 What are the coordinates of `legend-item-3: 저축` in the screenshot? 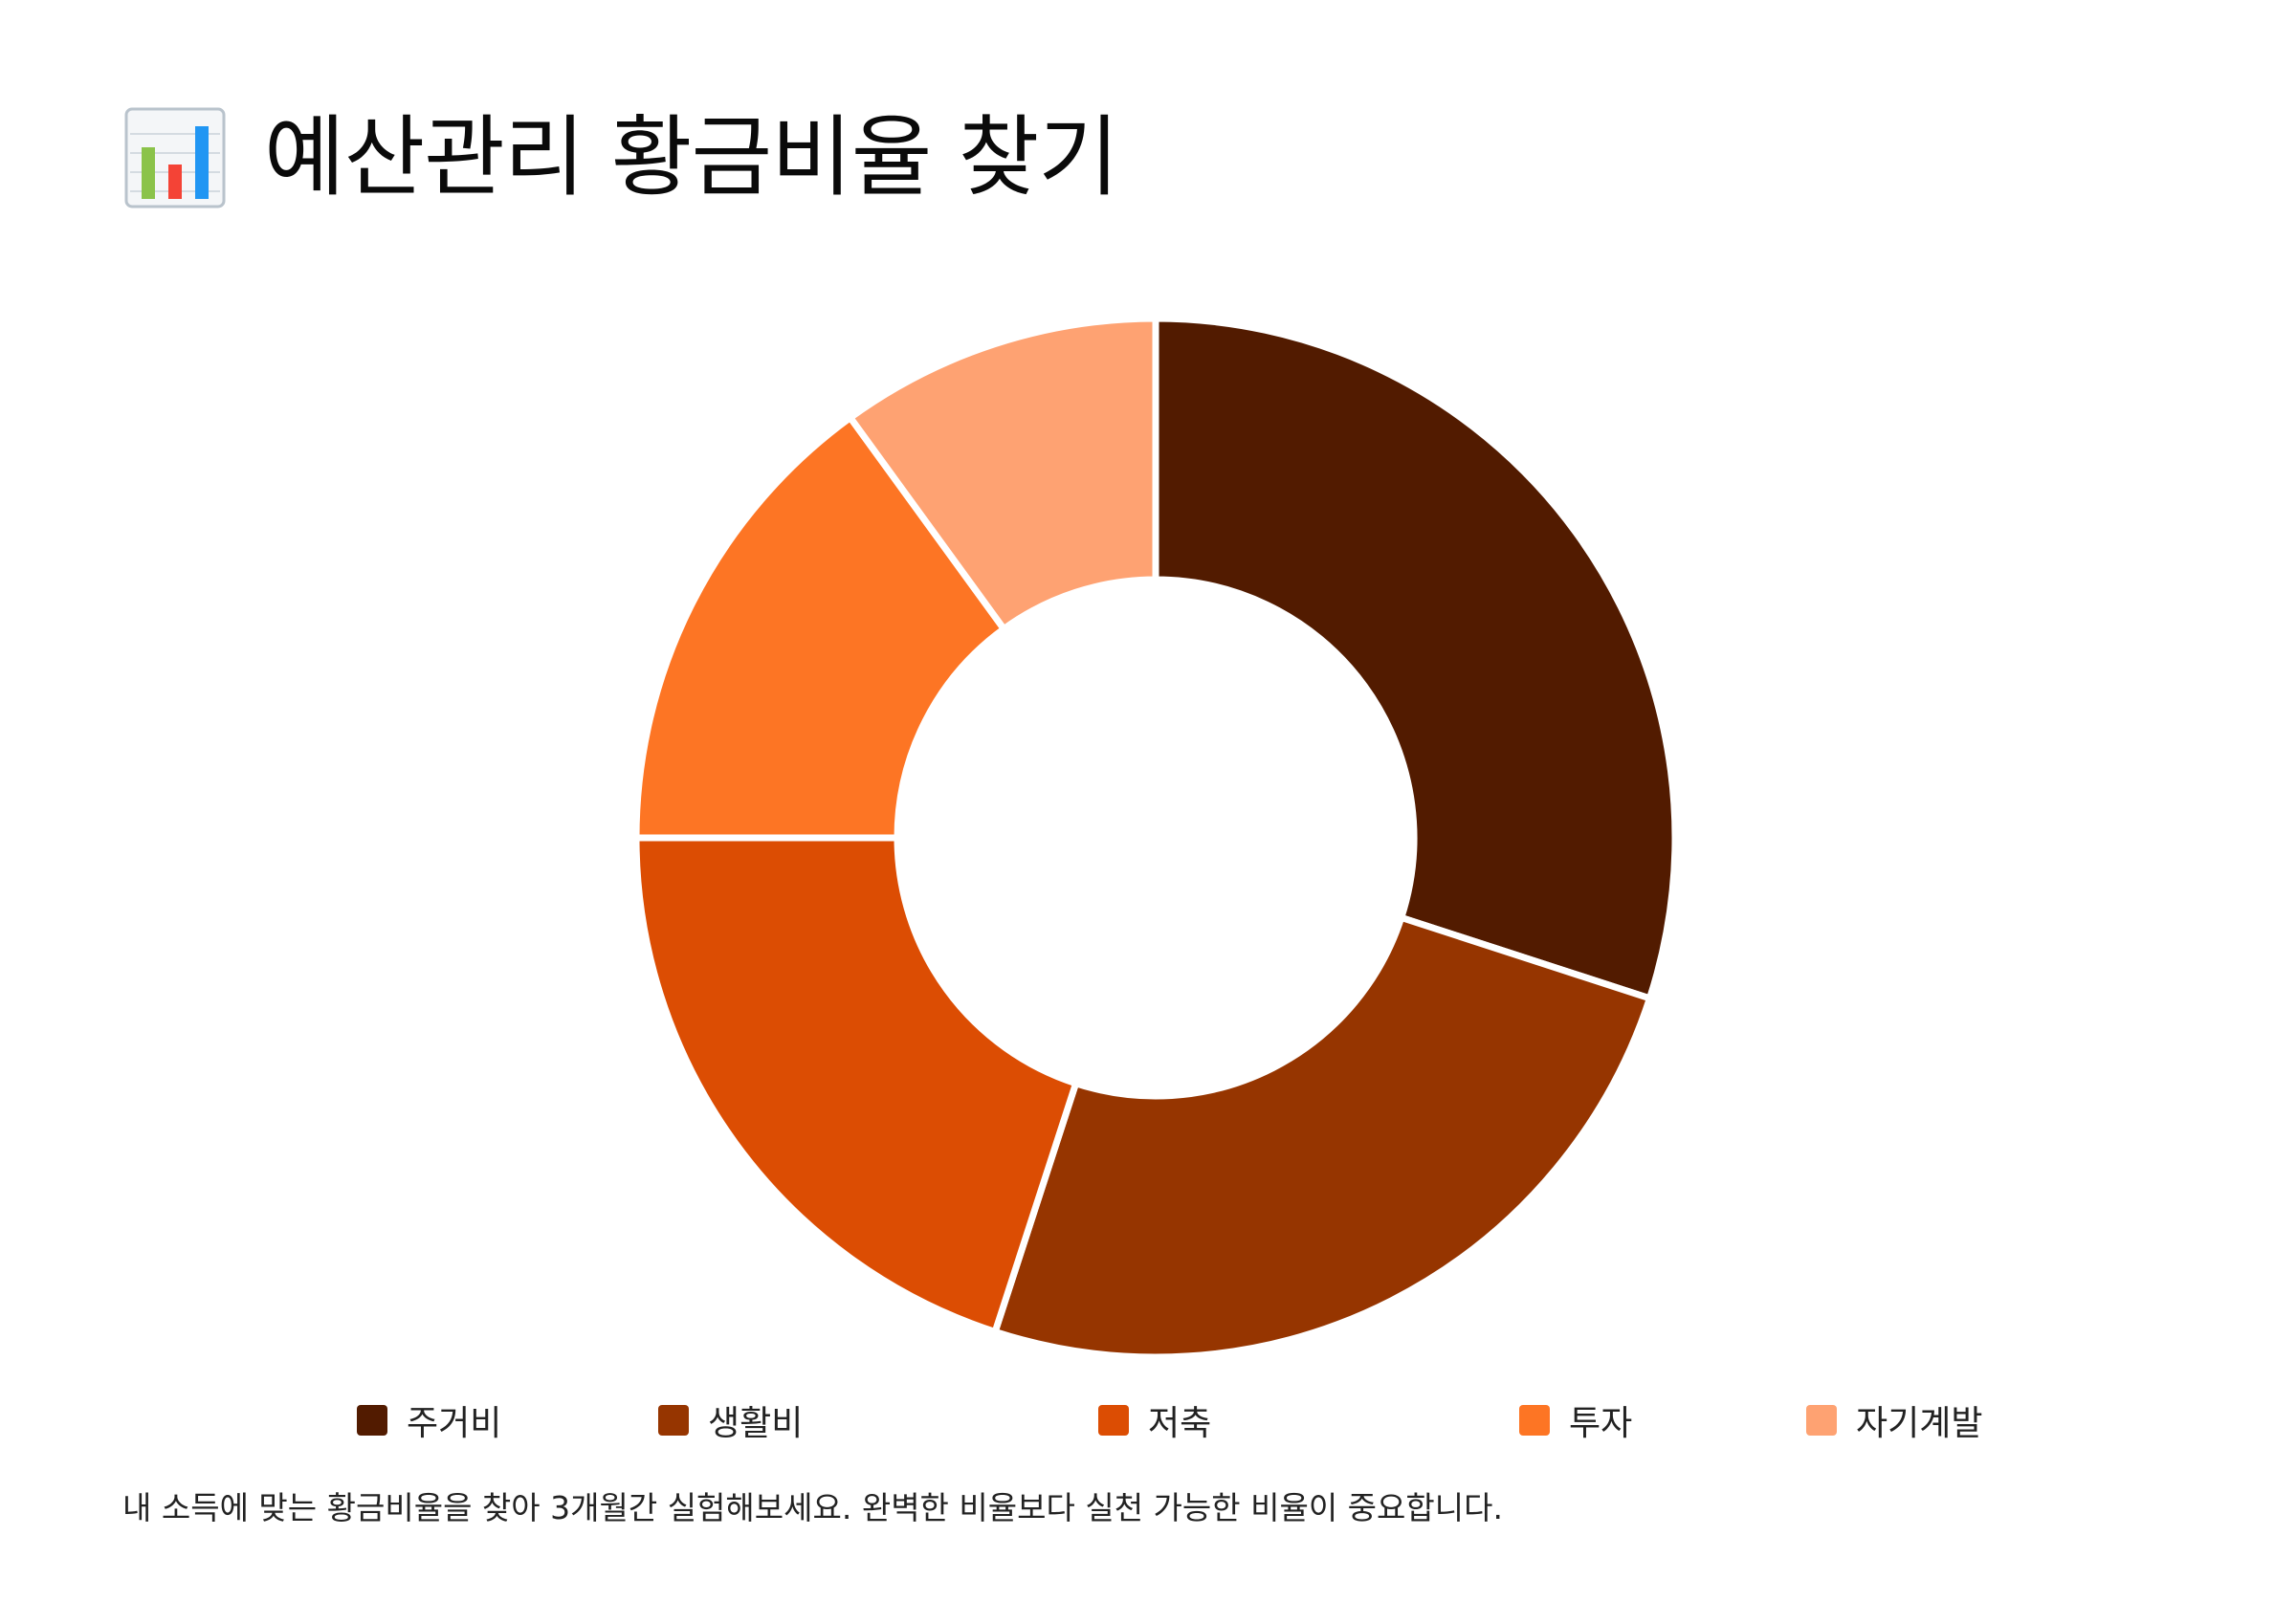 It's located at (1154, 1420).